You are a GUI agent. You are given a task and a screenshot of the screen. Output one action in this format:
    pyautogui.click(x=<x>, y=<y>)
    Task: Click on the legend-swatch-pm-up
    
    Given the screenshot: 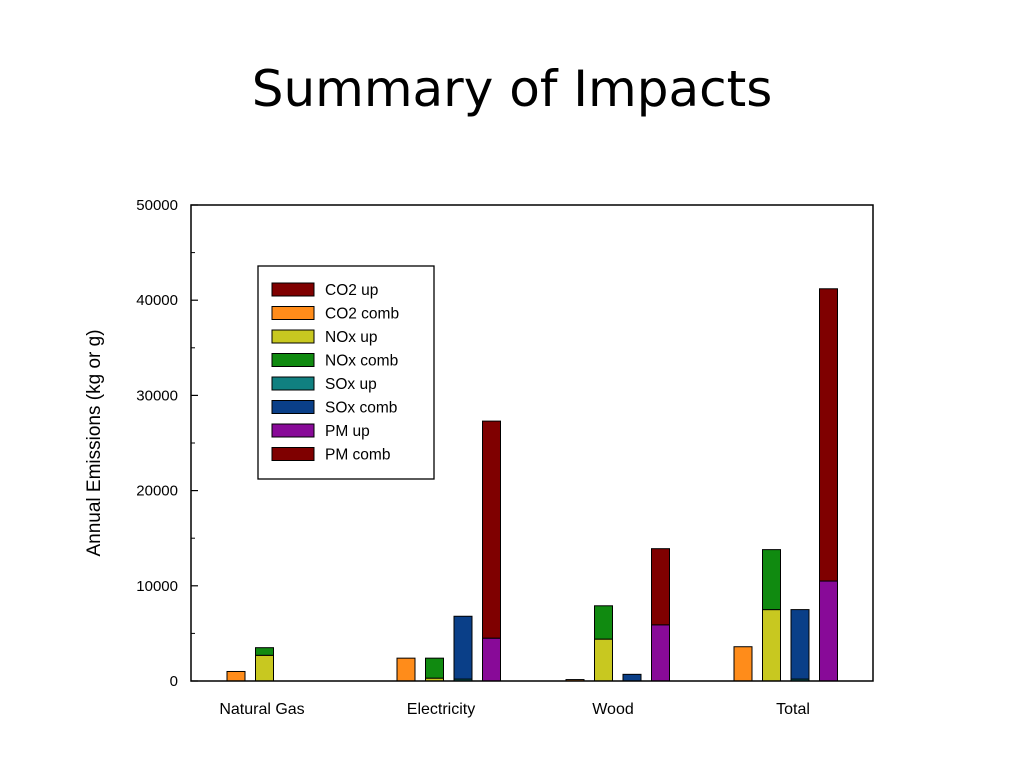 What is the action you would take?
    pyautogui.click(x=293, y=430)
    